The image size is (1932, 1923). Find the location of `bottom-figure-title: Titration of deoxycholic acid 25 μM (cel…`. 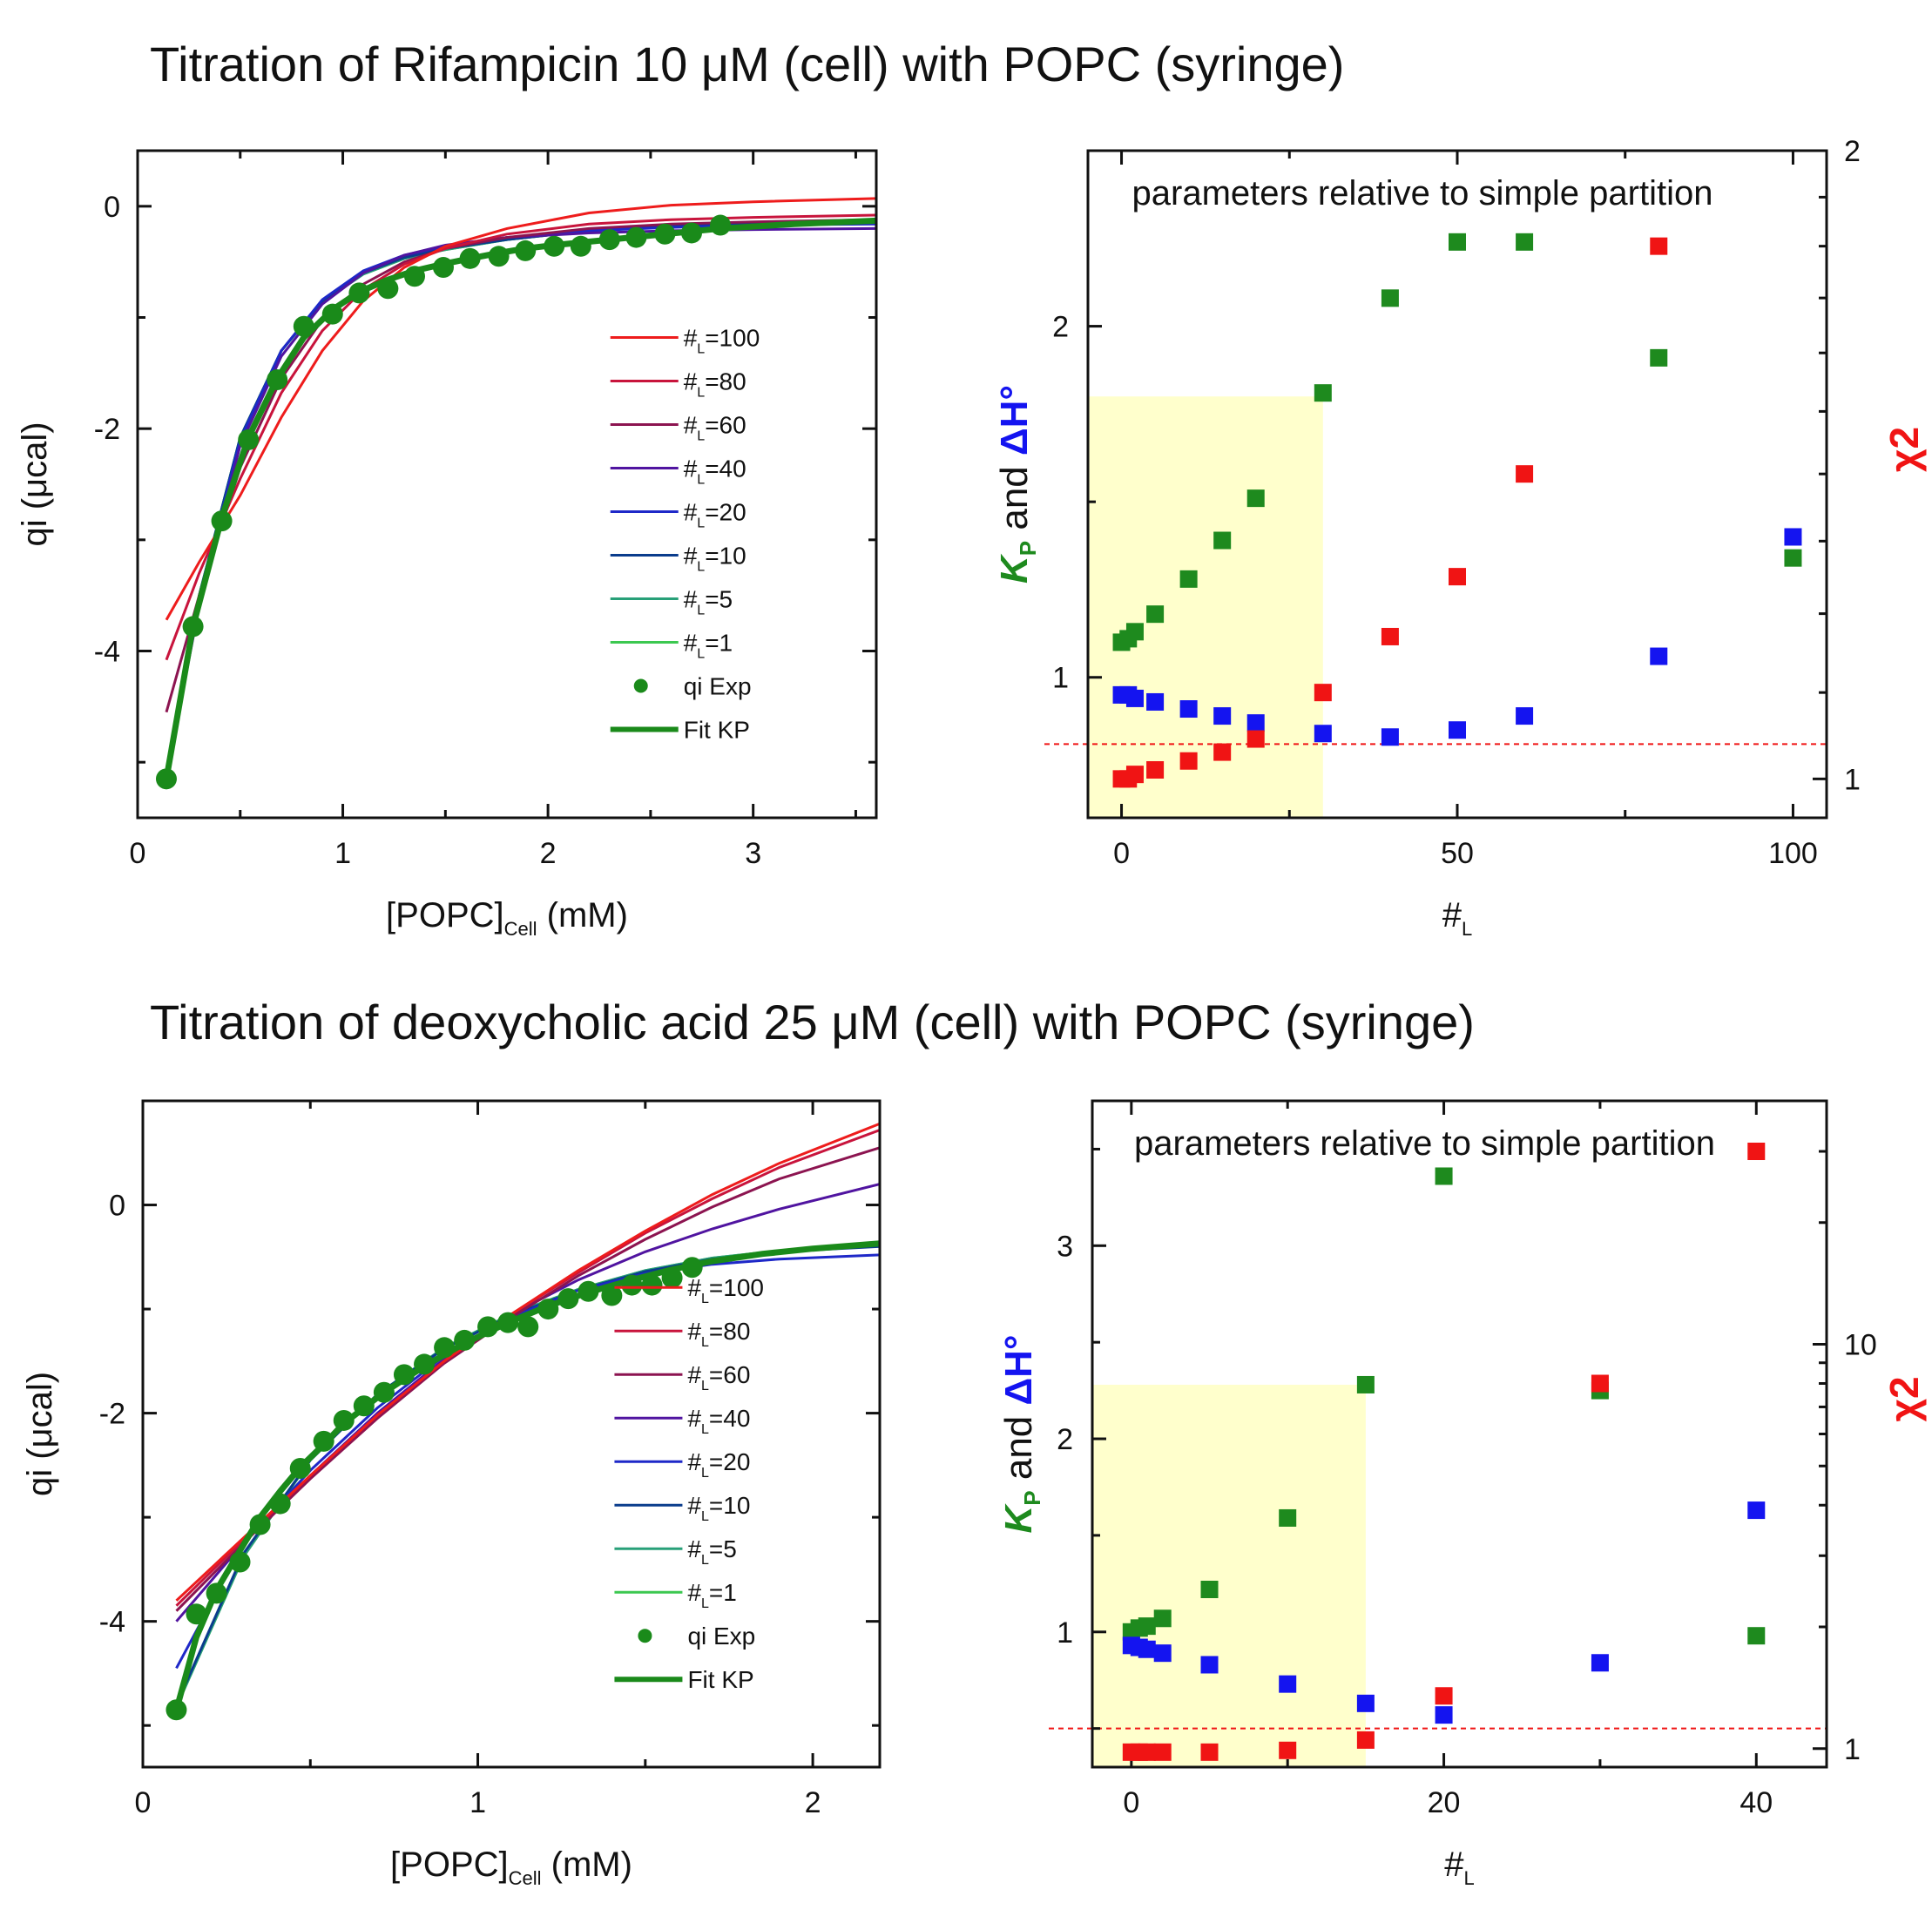

bottom-figure-title: Titration of deoxycholic acid 25 μM (cel… is located at coordinates (812, 1022).